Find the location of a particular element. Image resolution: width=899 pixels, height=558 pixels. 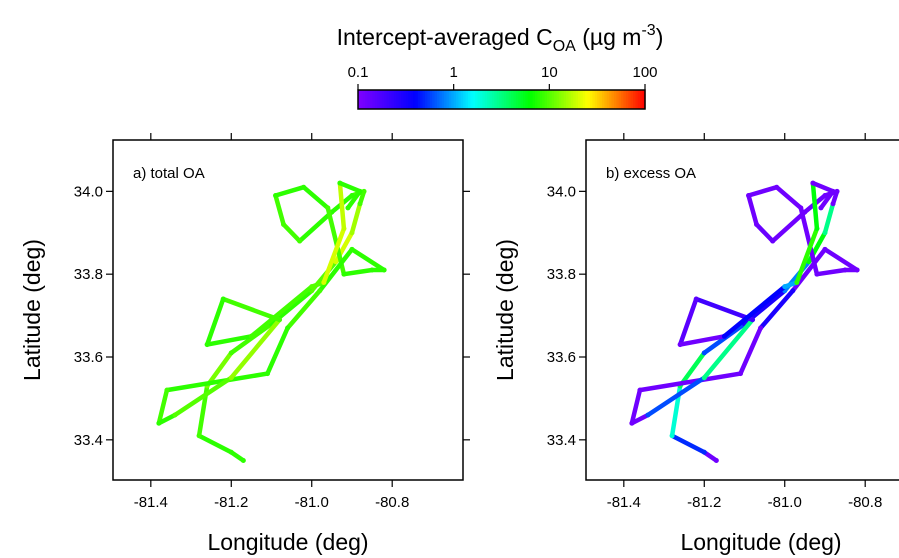

colorbar-title: Intercept-averaged COA (µg m-3) is located at coordinates (500, 38).